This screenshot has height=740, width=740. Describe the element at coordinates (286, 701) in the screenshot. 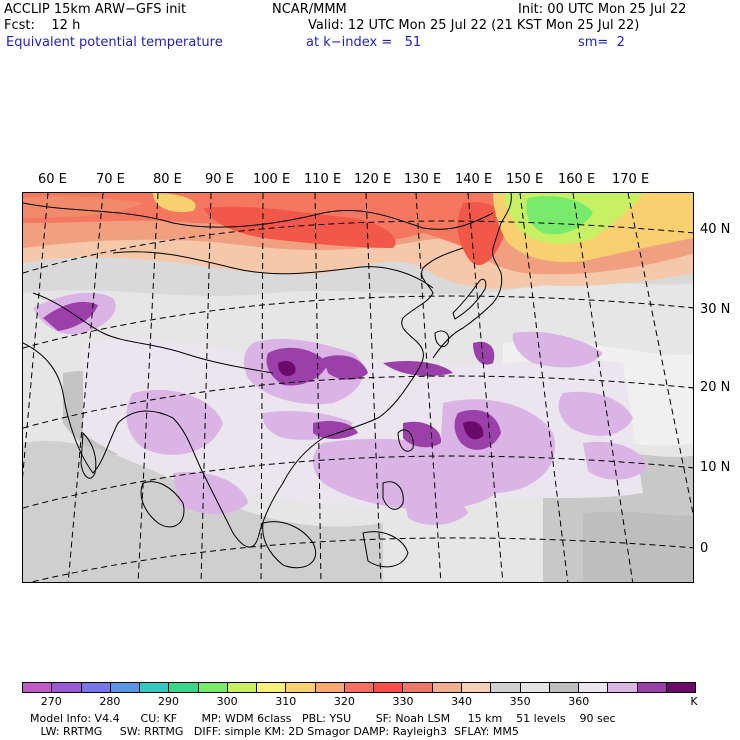

I see `colorbar-tick-label: 310` at that location.